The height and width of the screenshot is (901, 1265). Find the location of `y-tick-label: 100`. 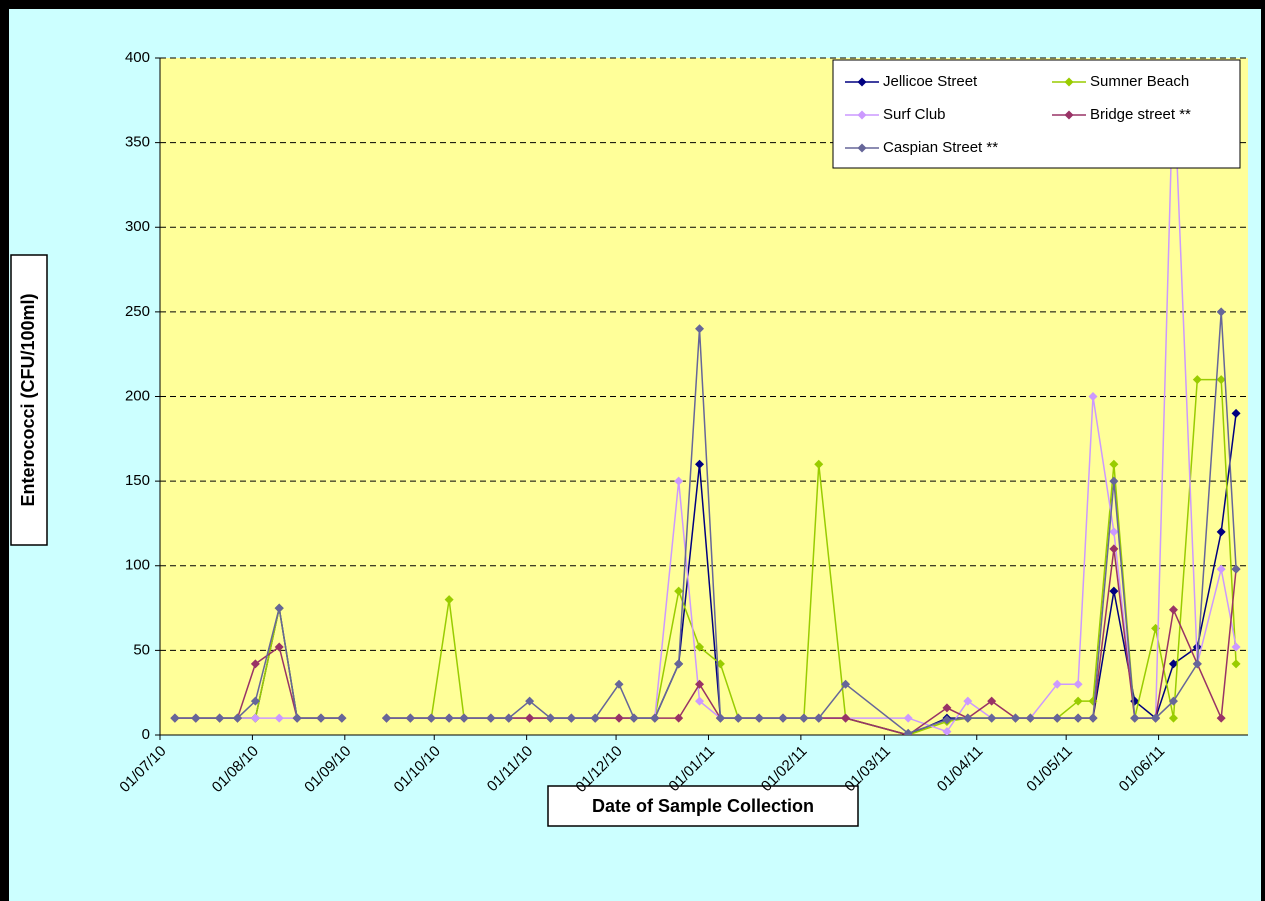

y-tick-label: 100 is located at coordinates (137, 565).